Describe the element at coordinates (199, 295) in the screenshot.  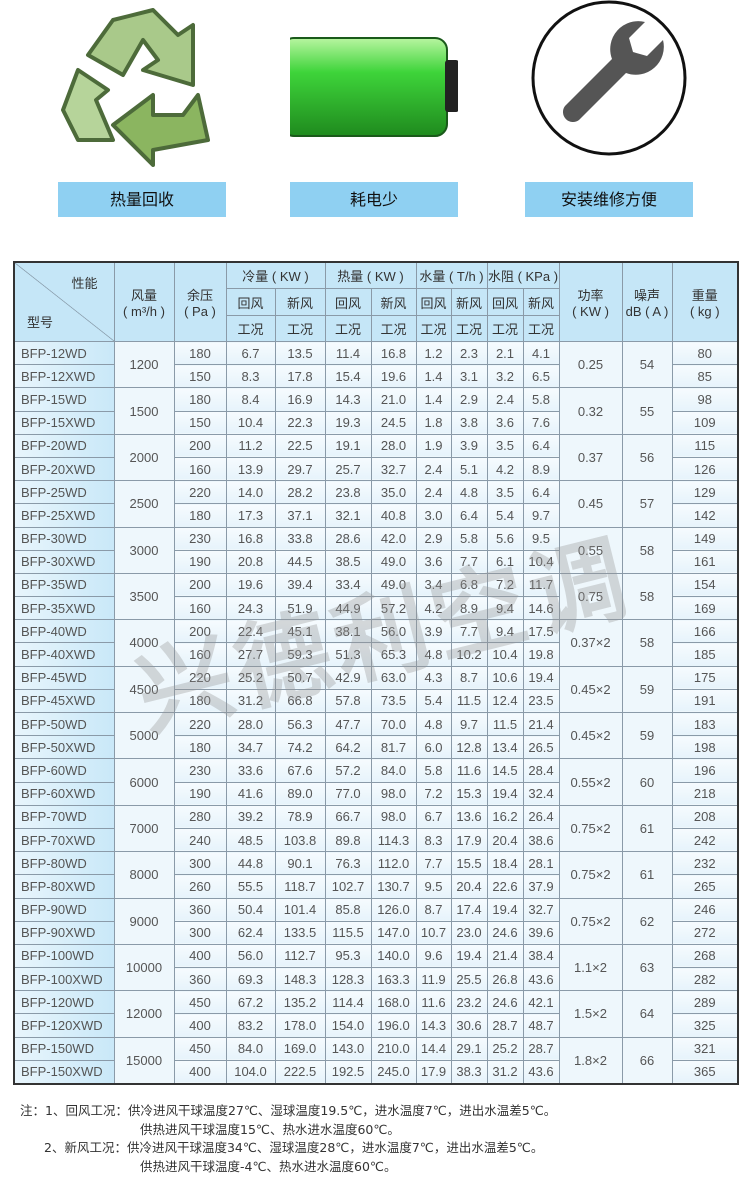
I see `header-text: 余压` at that location.